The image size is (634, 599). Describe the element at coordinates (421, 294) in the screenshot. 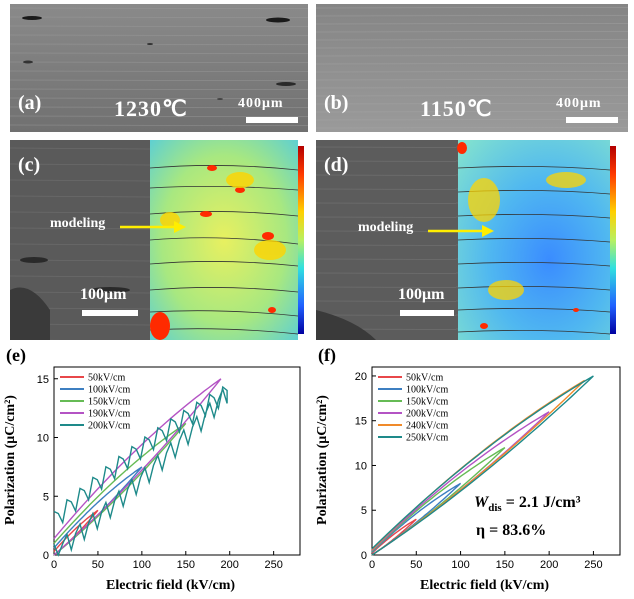

I see `scale-text-d: 100μm` at that location.